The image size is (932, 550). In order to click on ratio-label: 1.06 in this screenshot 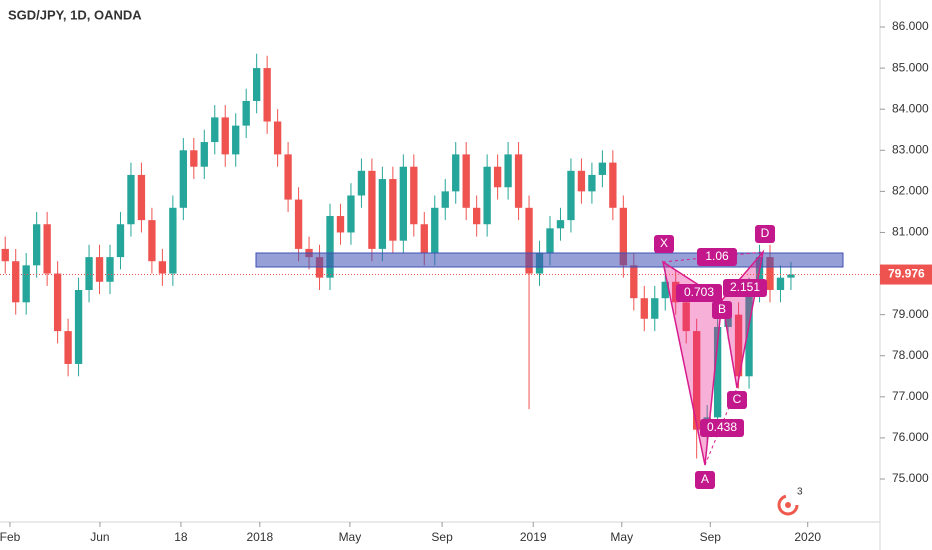, I will do `click(717, 256)`.